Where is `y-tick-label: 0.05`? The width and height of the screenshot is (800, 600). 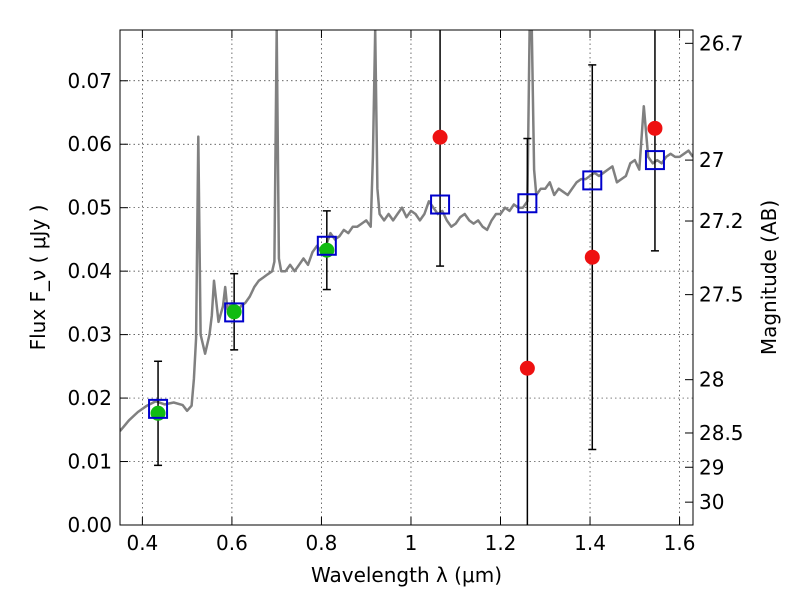
y-tick-label: 0.05 is located at coordinates (89, 208).